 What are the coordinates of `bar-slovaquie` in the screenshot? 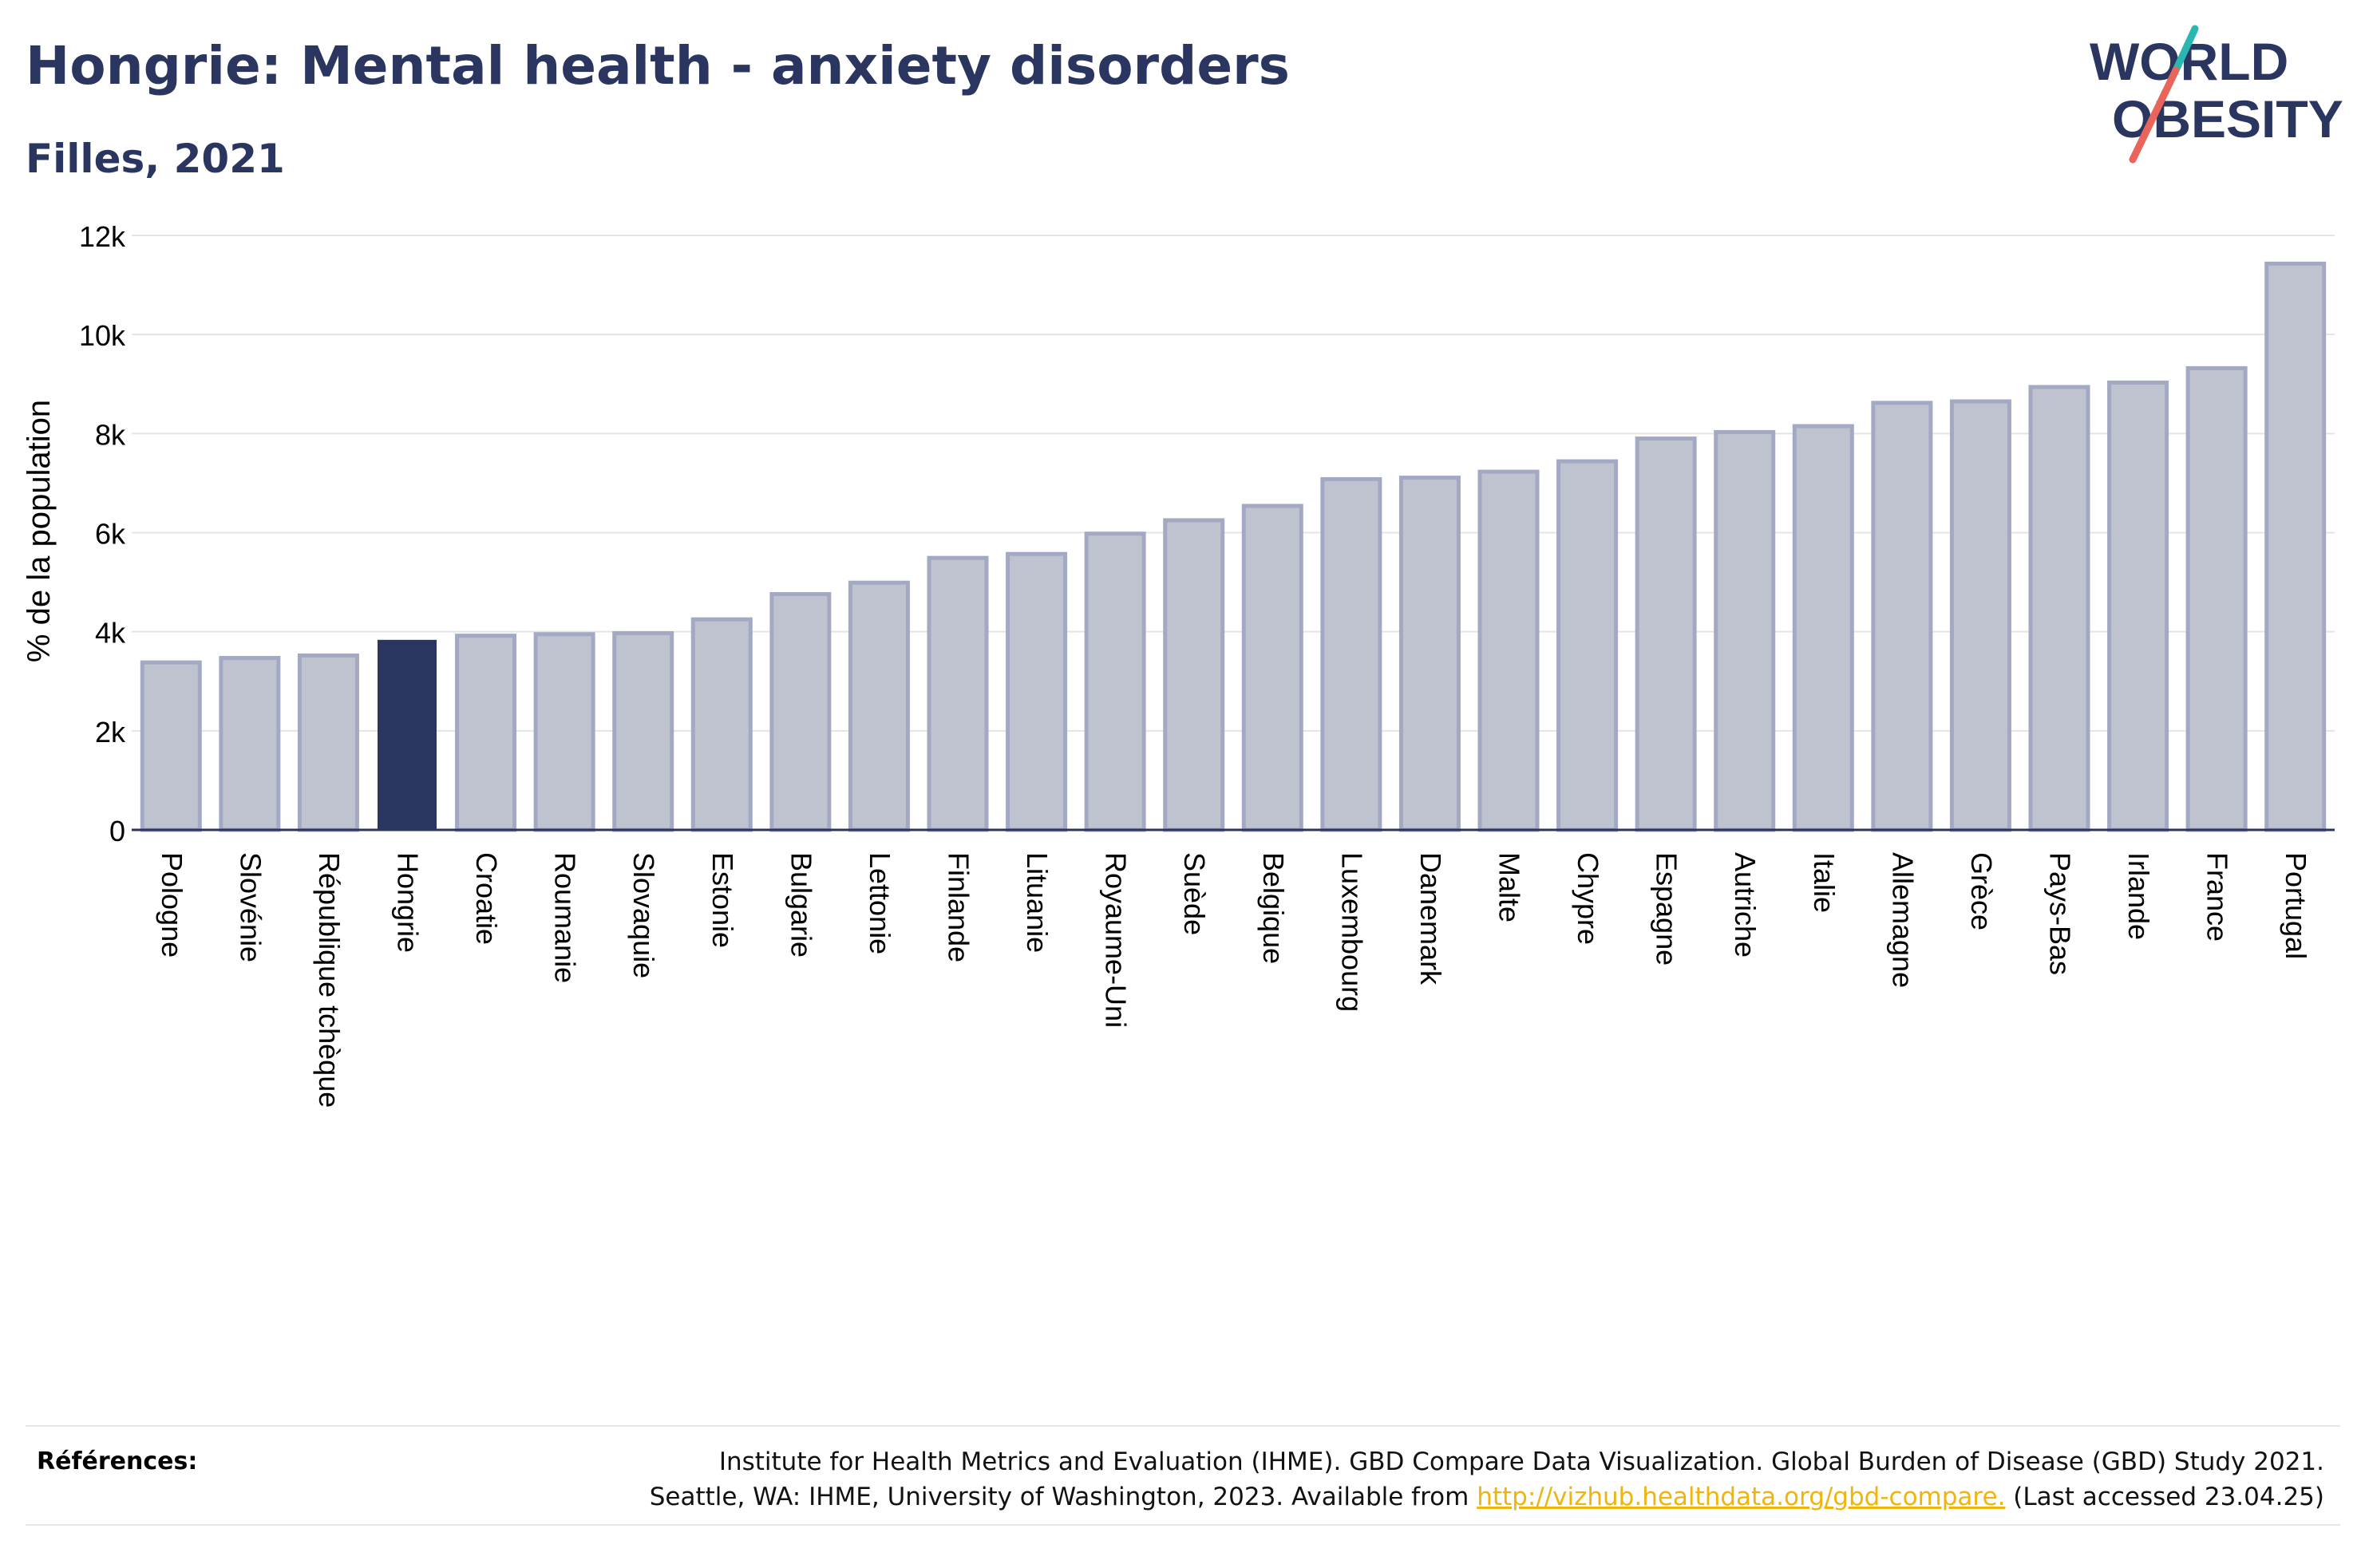 It's located at (643, 731).